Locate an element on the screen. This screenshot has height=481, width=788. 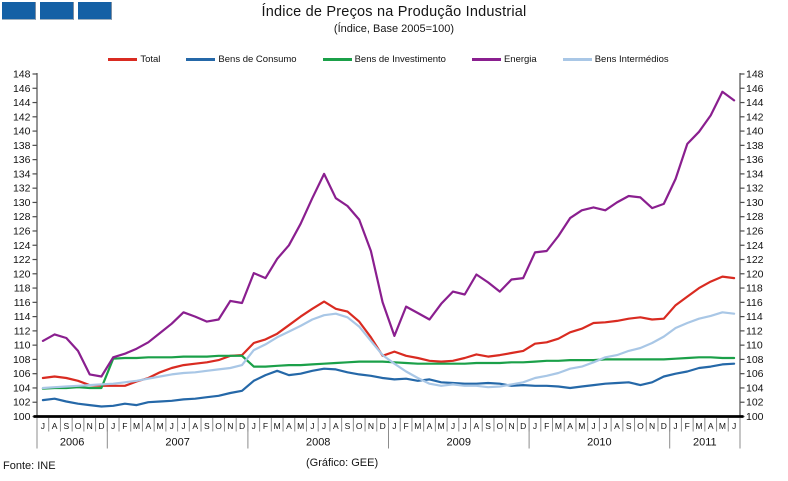
y-axis-label-left: 118 is located at coordinates (22, 289).